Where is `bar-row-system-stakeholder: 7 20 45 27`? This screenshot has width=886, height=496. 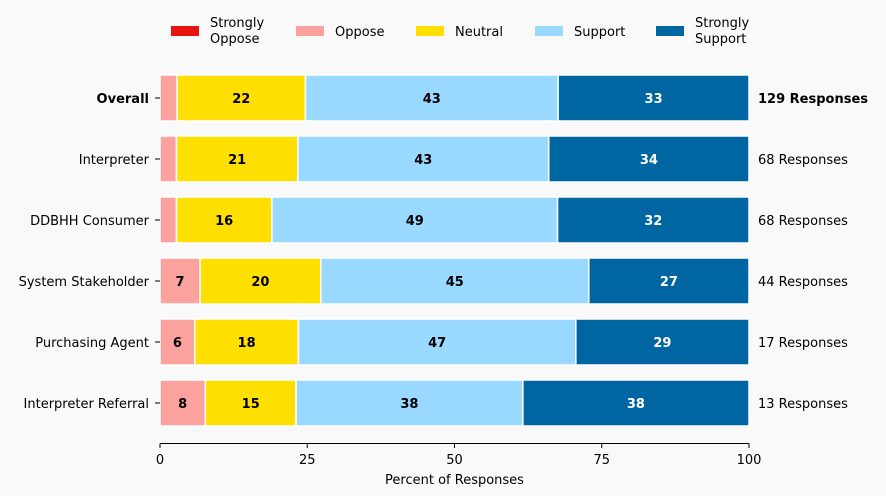
bar-row-system-stakeholder: 7 20 45 27 is located at coordinates (454, 281).